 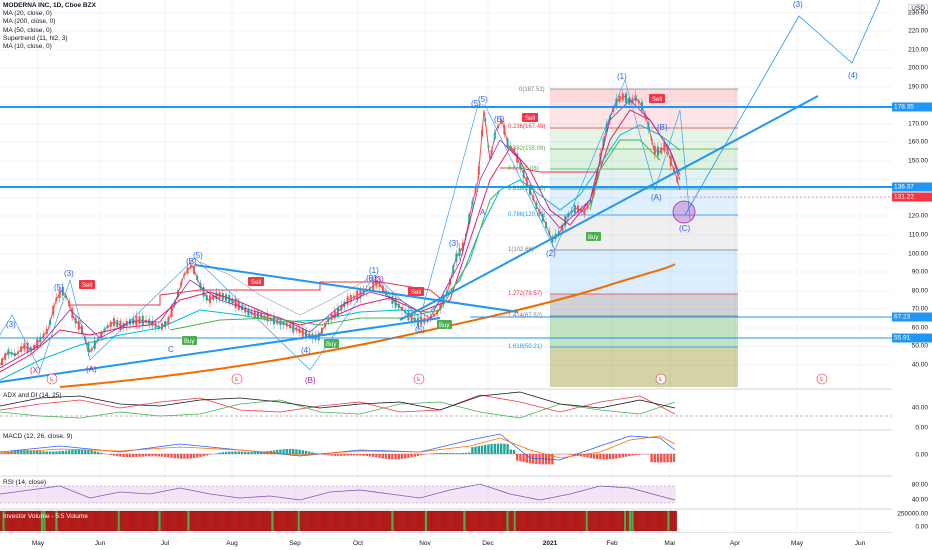 What do you see at coordinates (644, 237) in the screenshot?
I see `fib-retracement` at bounding box center [644, 237].